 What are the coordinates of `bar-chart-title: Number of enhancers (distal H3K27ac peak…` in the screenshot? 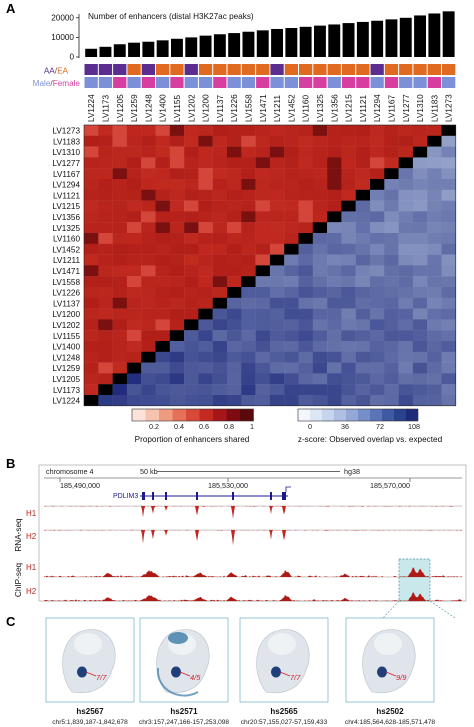 It's located at (171, 16).